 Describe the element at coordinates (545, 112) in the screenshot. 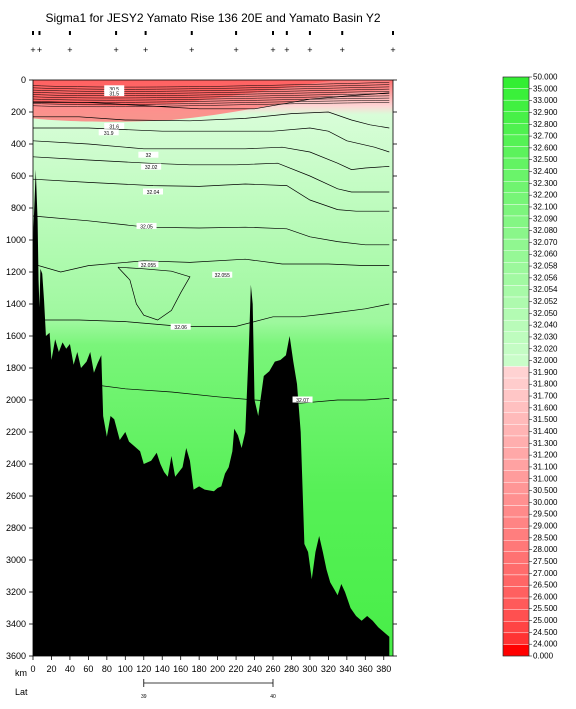

I see `colorbar-label: 32.900` at that location.